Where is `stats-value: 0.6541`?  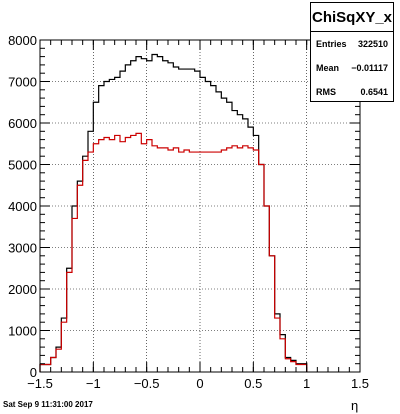
stats-value: 0.6541 is located at coordinates (374, 92).